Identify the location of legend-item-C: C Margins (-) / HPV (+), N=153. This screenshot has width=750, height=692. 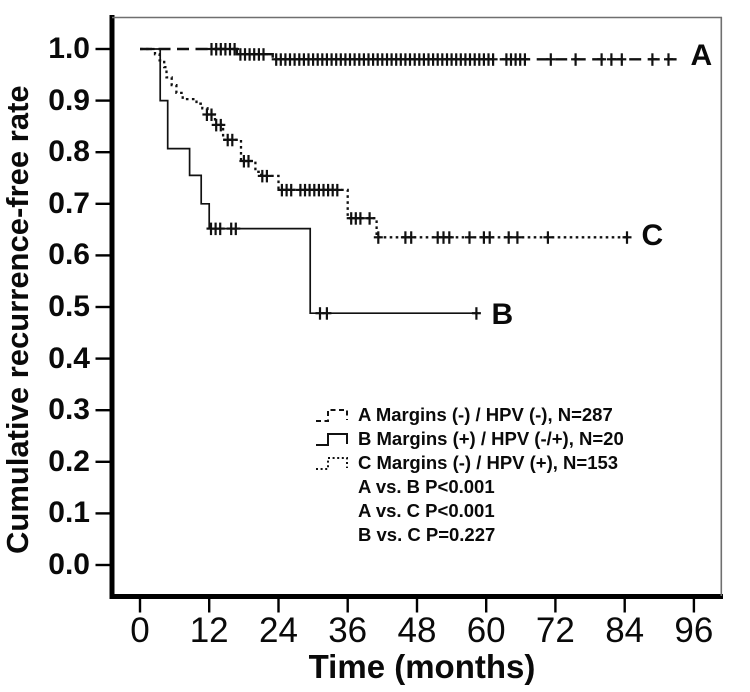
(469, 463).